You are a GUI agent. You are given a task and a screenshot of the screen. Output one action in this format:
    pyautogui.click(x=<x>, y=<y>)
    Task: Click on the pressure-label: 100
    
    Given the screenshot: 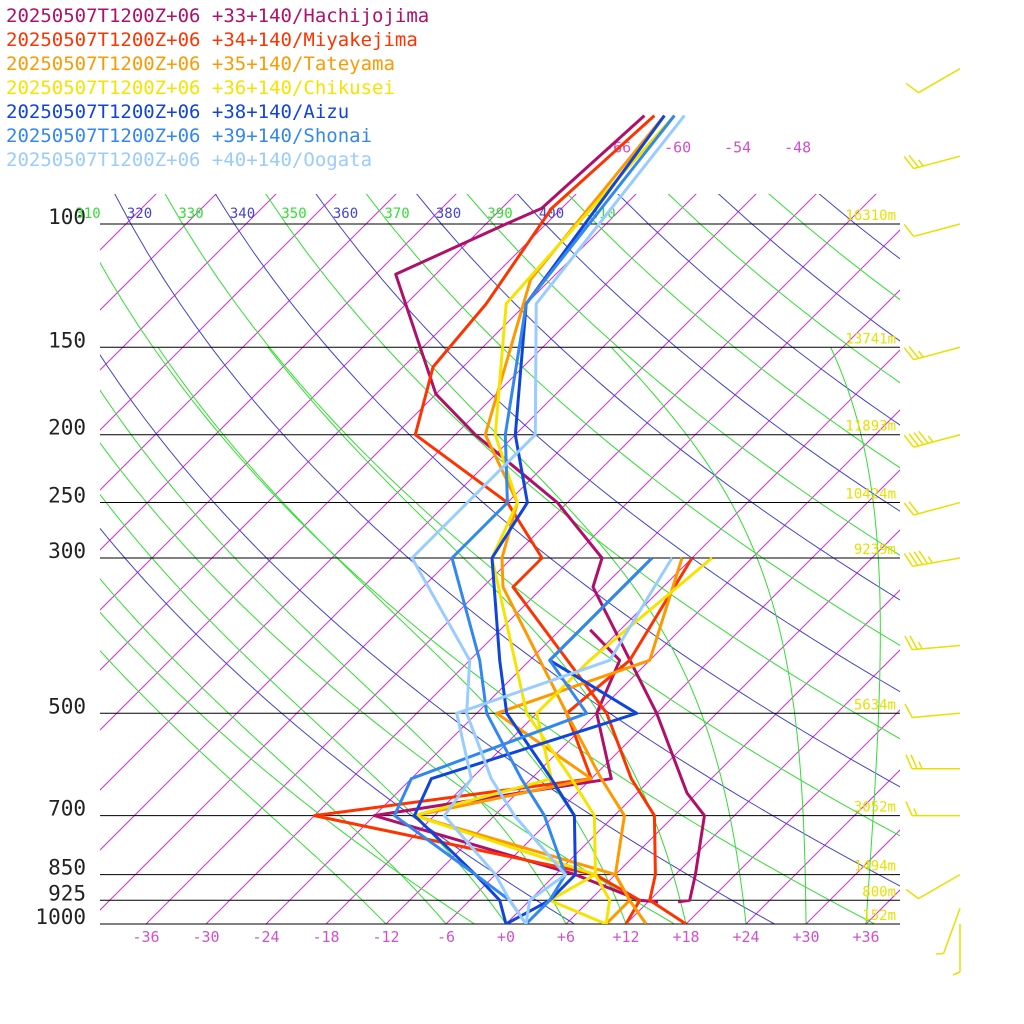 What is the action you would take?
    pyautogui.click(x=67, y=217)
    